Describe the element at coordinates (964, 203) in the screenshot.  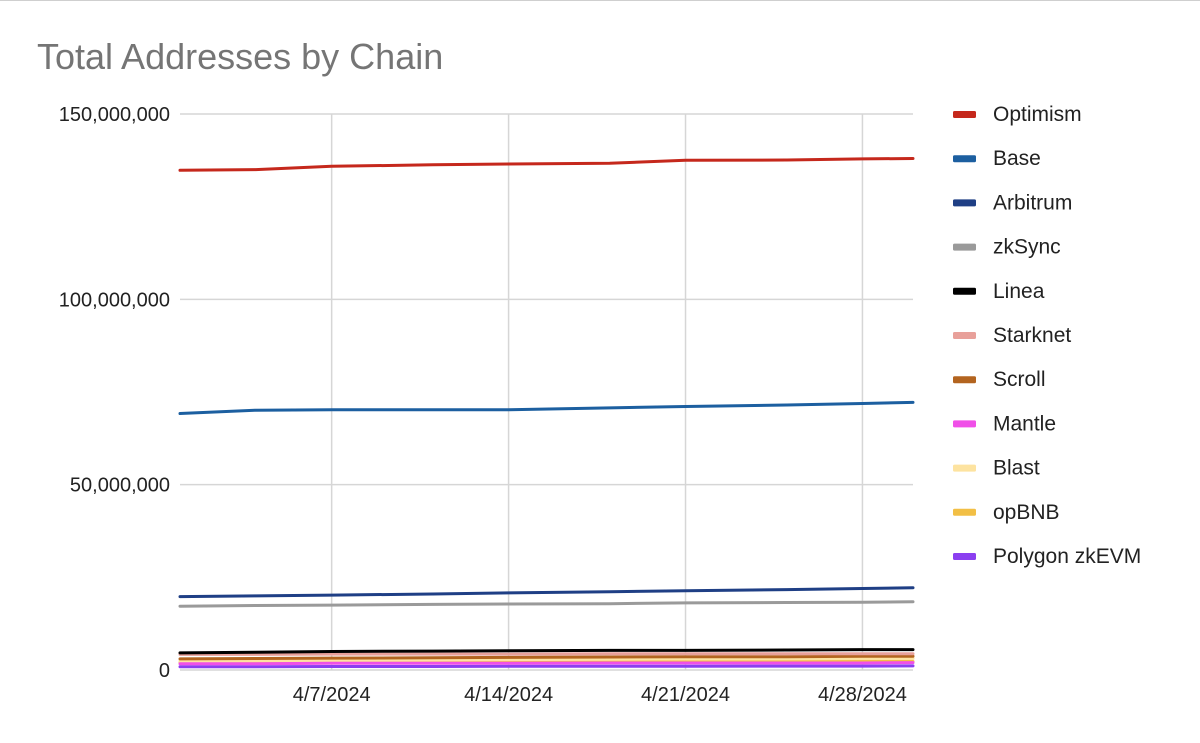
I see `legend-swatch-arbitrum` at that location.